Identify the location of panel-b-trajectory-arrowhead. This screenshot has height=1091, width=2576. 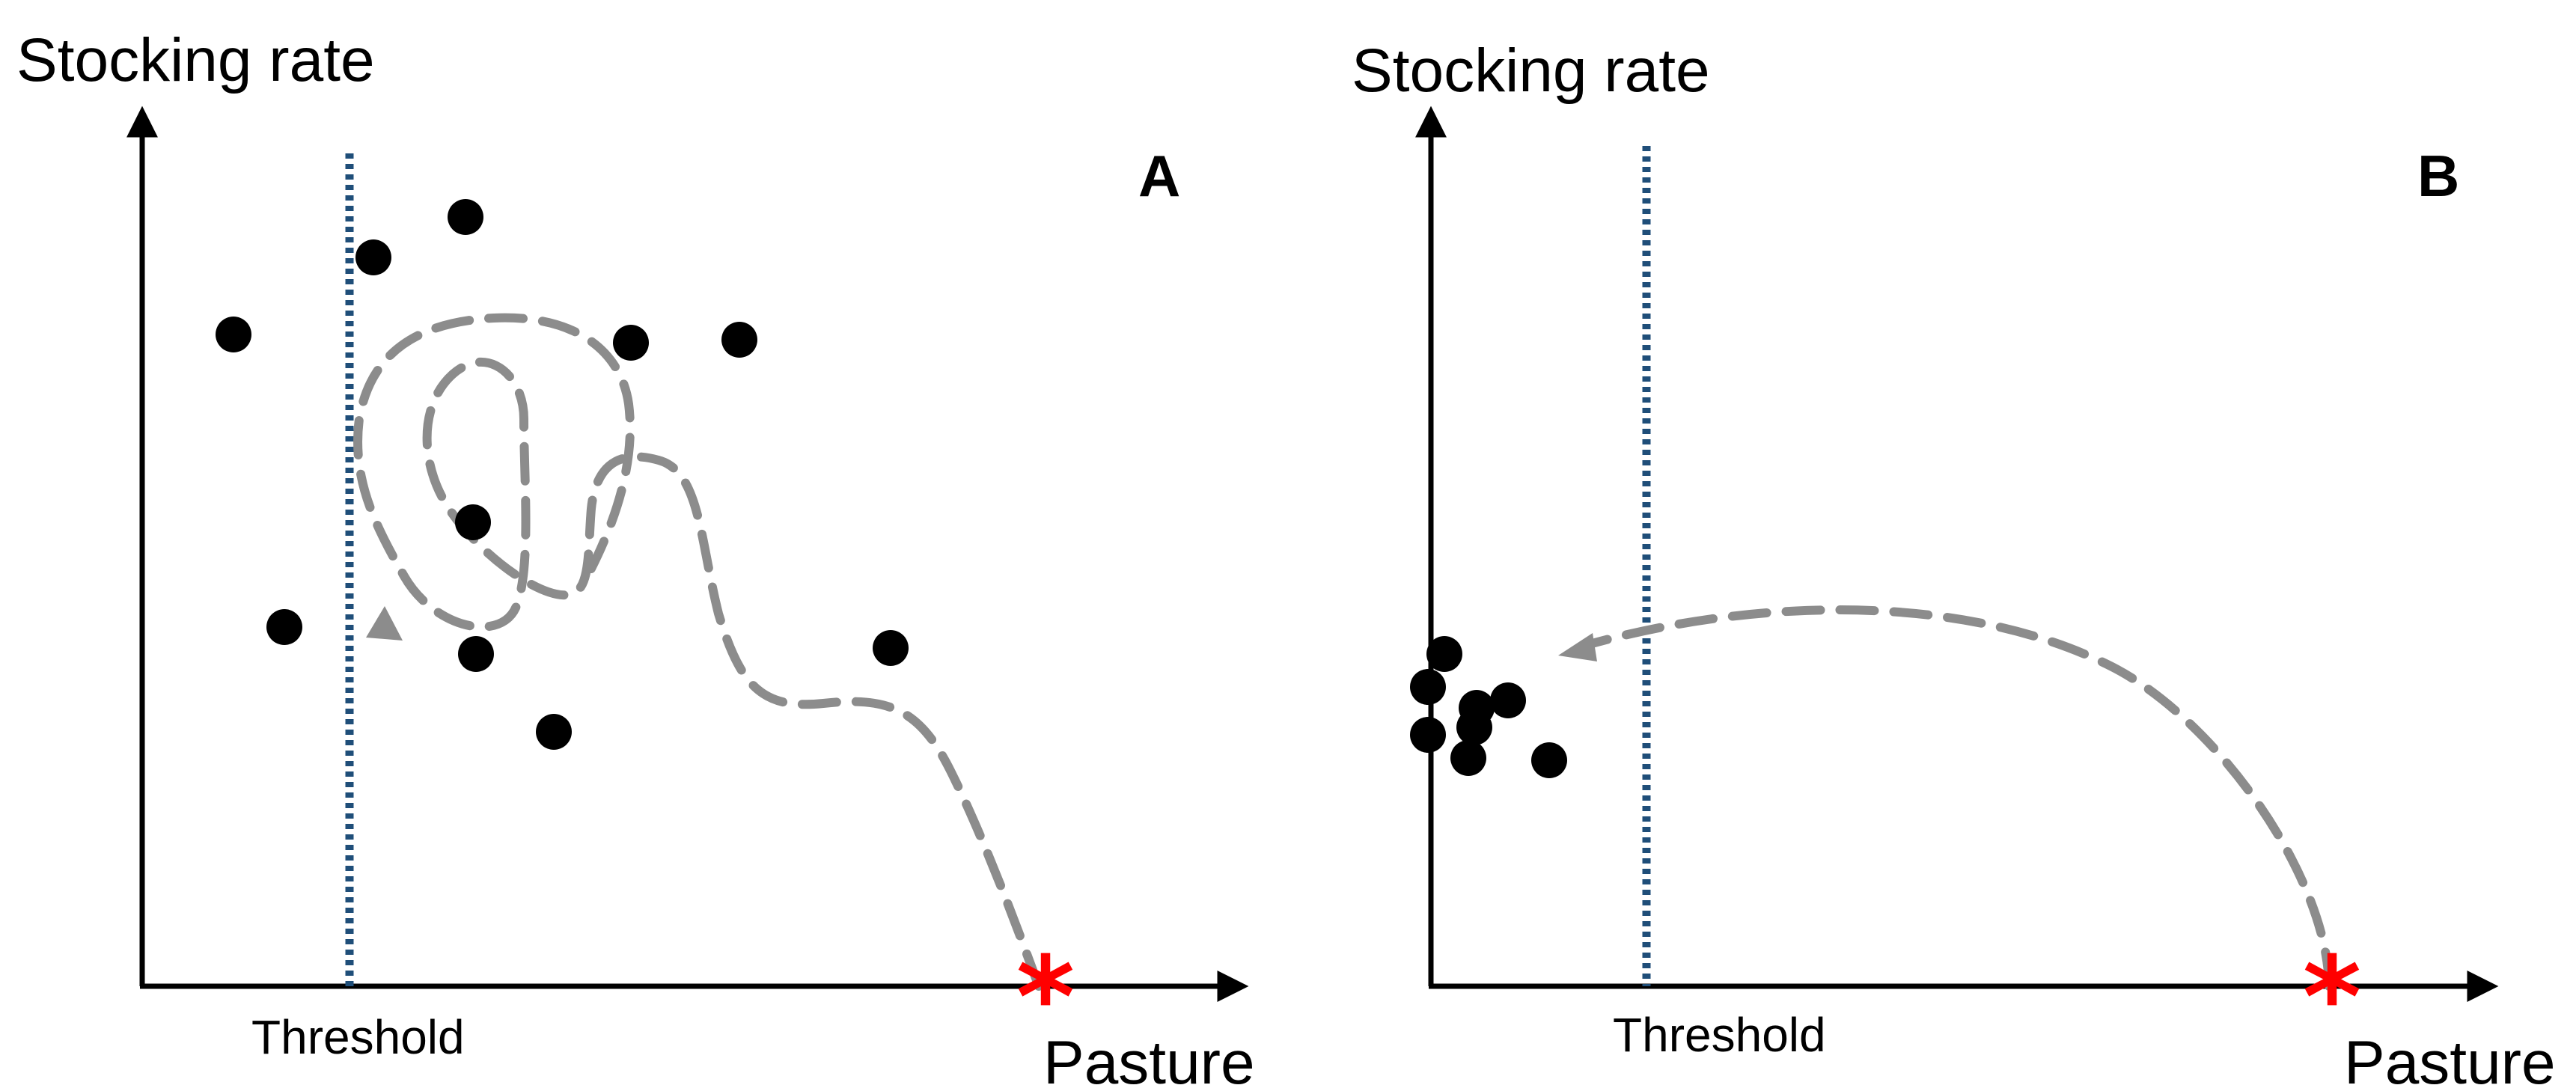
(1577, 647).